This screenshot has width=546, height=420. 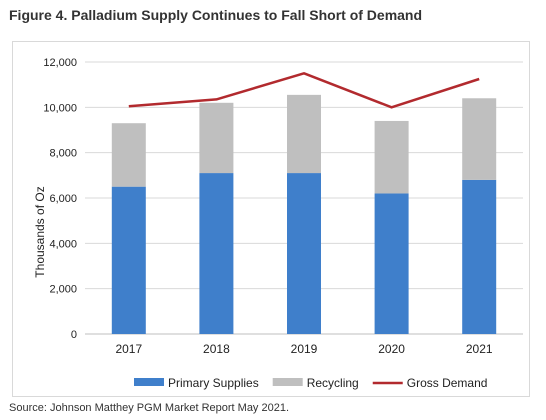 I want to click on bar-recycling-2018, so click(x=216, y=138).